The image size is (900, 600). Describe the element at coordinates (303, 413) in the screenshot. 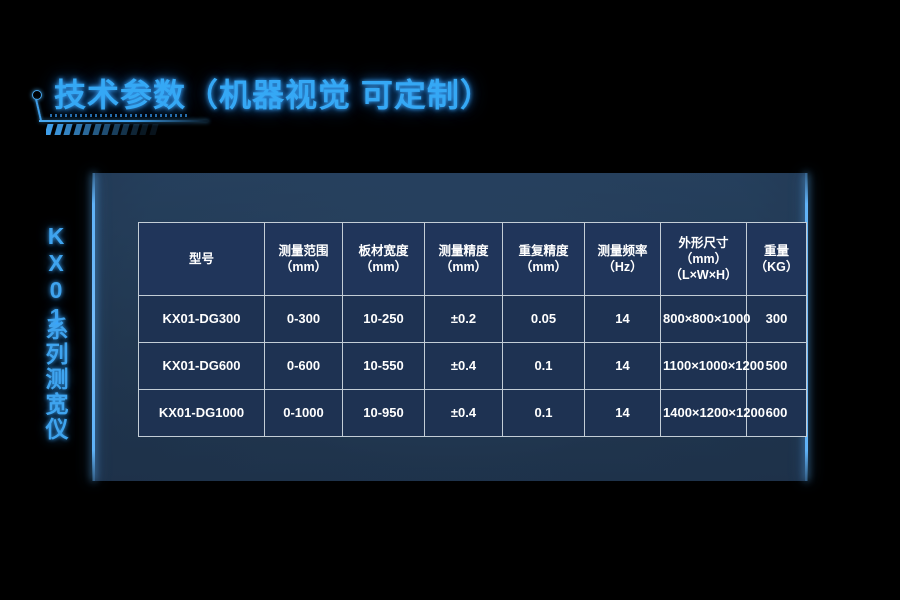

I see `cell-range: 0-1000` at that location.